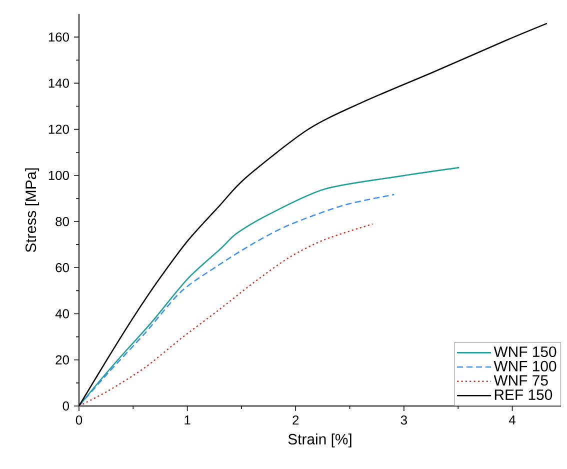 This screenshot has height=469, width=567. What do you see at coordinates (525, 366) in the screenshot?
I see `legend-label: WNF 100` at bounding box center [525, 366].